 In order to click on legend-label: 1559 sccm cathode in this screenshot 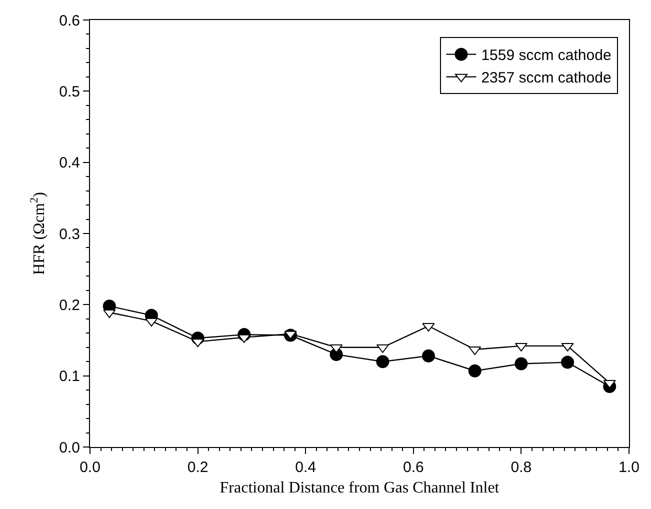, I will do `click(546, 55)`.